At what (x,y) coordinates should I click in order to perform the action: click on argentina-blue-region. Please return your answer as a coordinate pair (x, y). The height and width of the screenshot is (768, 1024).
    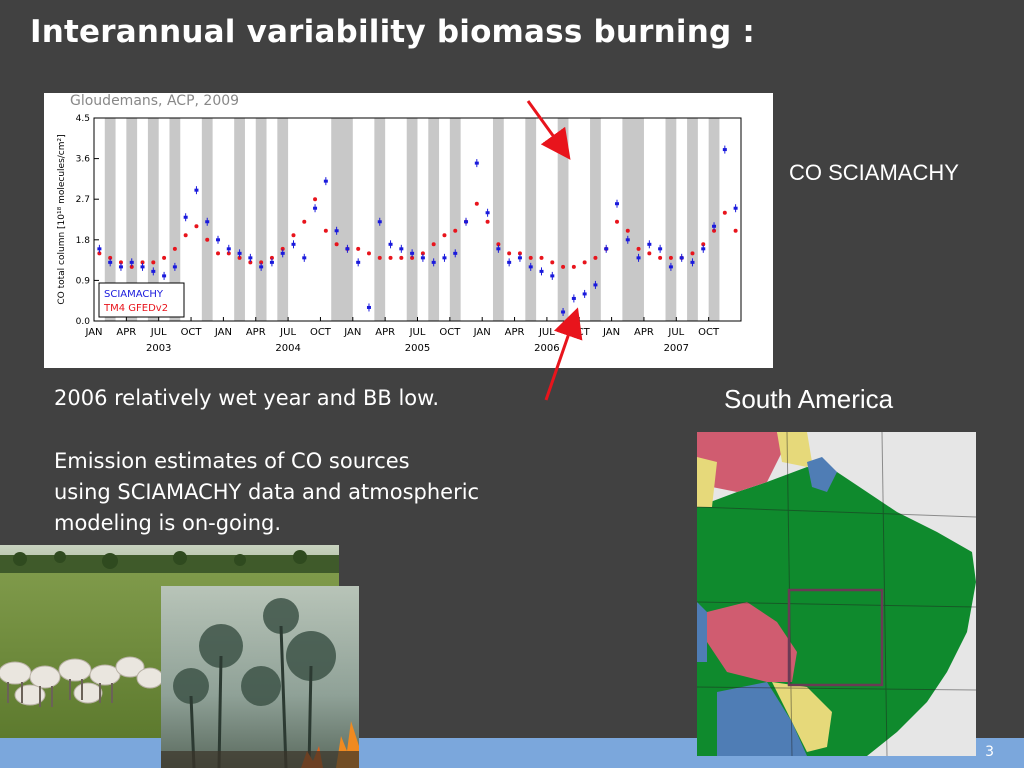
    Looking at the image, I should click on (762, 719).